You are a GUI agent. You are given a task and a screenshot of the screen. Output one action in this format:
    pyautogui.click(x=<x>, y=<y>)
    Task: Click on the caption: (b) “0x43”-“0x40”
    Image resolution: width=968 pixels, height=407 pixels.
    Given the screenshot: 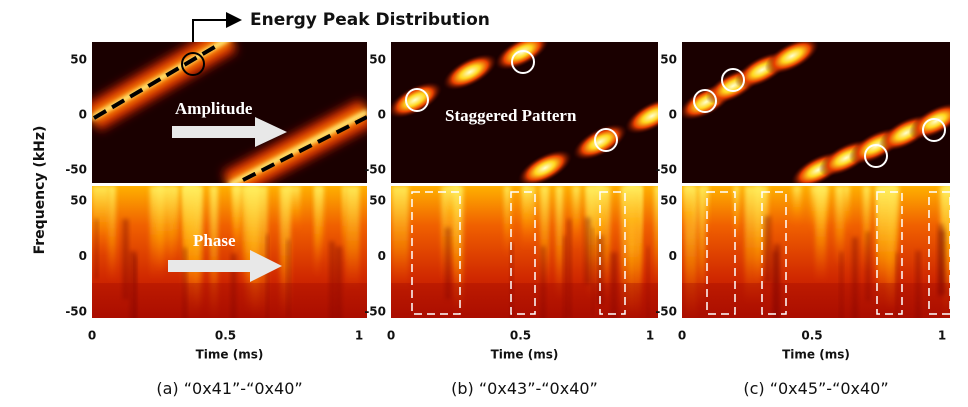 What is the action you would take?
    pyautogui.click(x=524, y=388)
    